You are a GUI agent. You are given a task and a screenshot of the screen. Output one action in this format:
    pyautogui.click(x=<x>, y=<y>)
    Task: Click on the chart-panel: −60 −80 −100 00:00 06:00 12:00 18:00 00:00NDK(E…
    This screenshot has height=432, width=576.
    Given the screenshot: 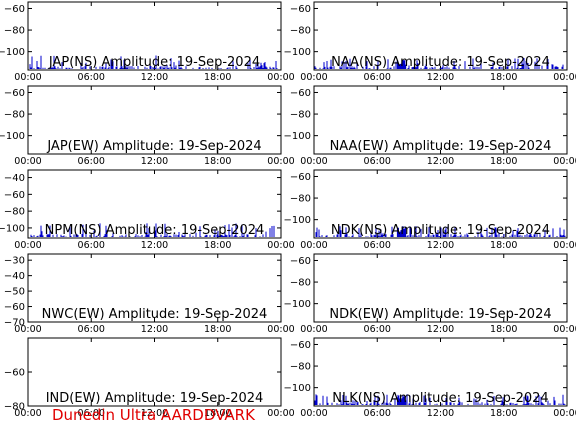 What is the action you would take?
    pyautogui.click(x=430, y=294)
    